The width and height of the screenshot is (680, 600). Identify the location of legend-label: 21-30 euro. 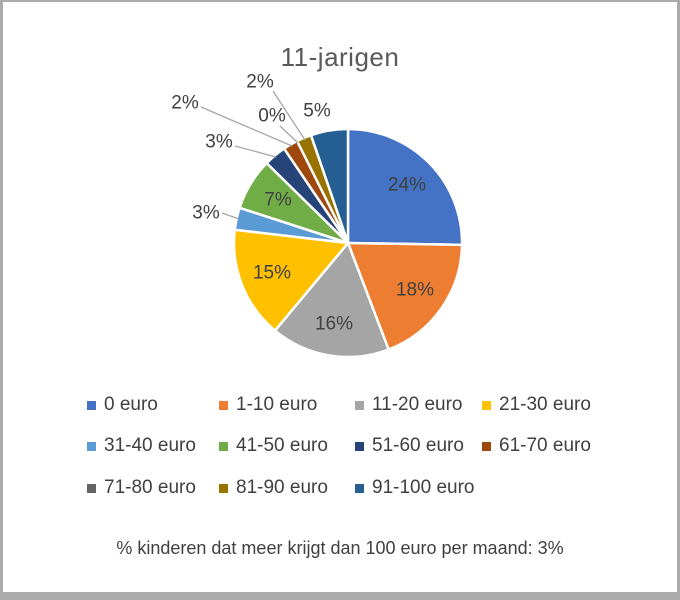
(545, 404).